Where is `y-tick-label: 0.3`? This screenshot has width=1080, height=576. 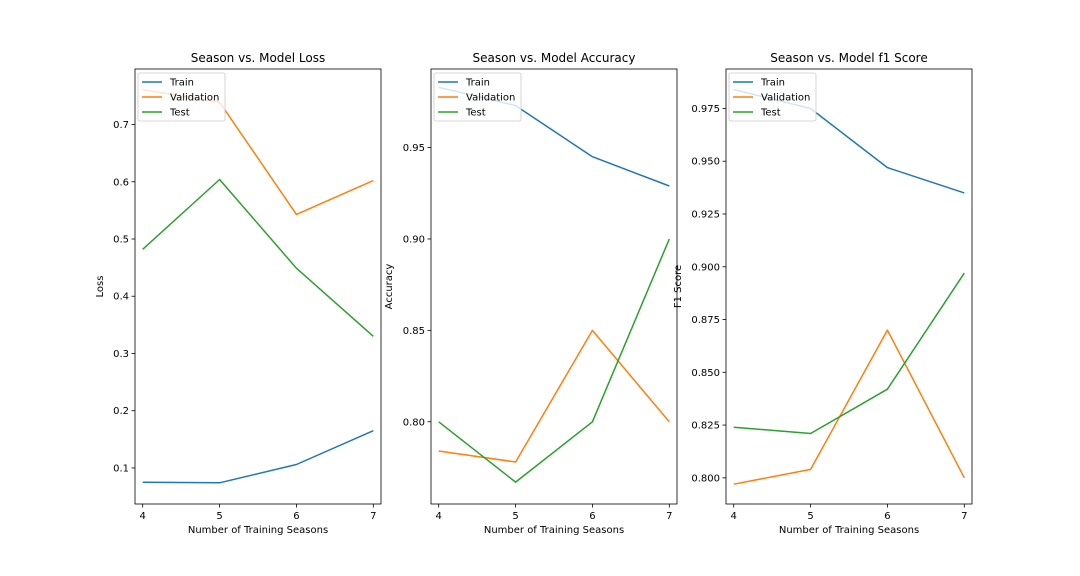
y-tick-label: 0.3 is located at coordinates (121, 354).